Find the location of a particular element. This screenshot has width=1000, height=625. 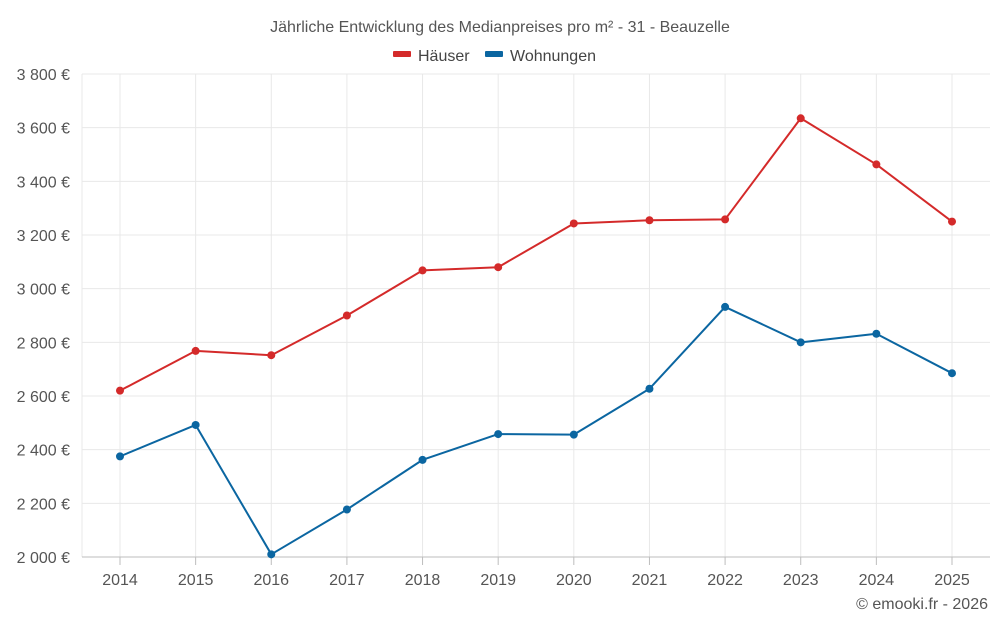

x-tick-label: 2018 is located at coordinates (423, 580).